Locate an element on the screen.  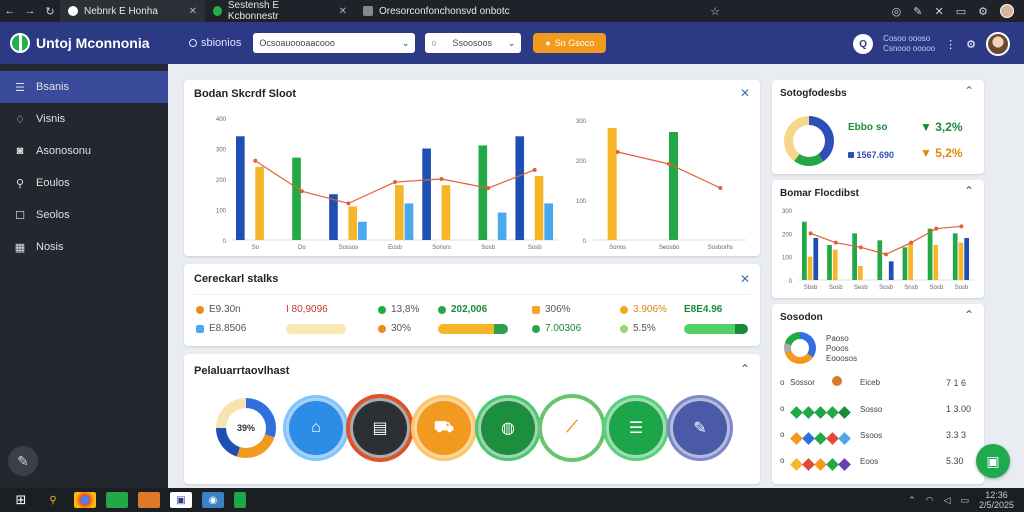
sidebar-item-label: Nosis is located at coordinates (50, 247).